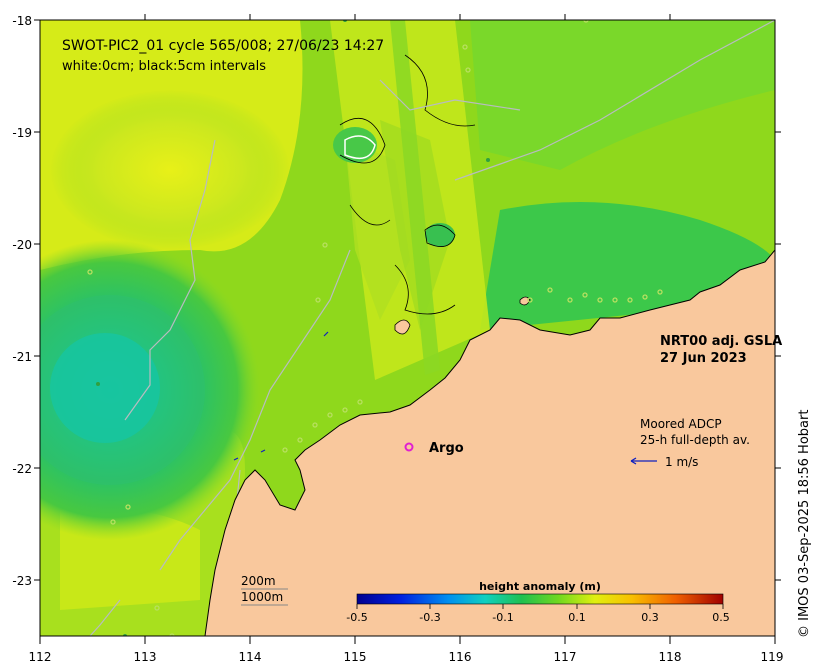 This screenshot has width=819, height=672. I want to click on green-field-ne, so click(622, 95).